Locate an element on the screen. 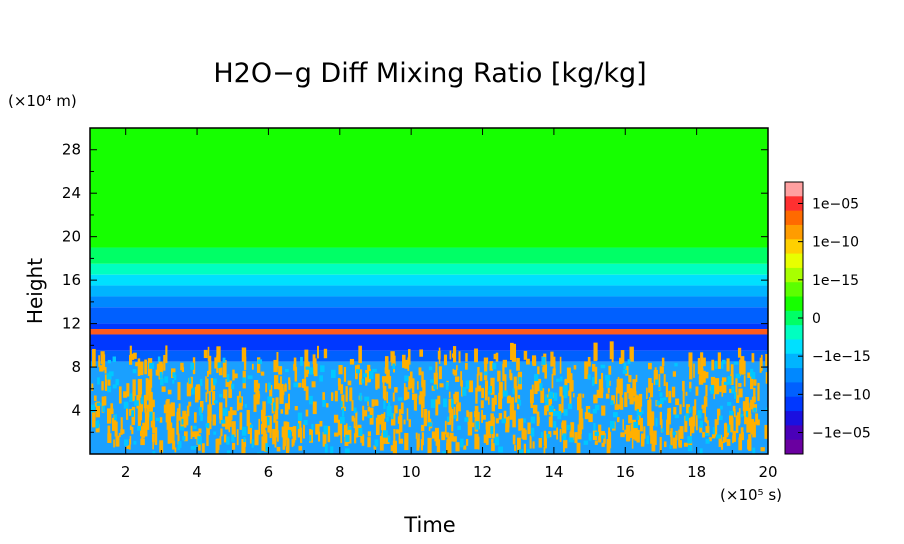 The height and width of the screenshot is (544, 904). x-tick-label: 12 is located at coordinates (482, 472).